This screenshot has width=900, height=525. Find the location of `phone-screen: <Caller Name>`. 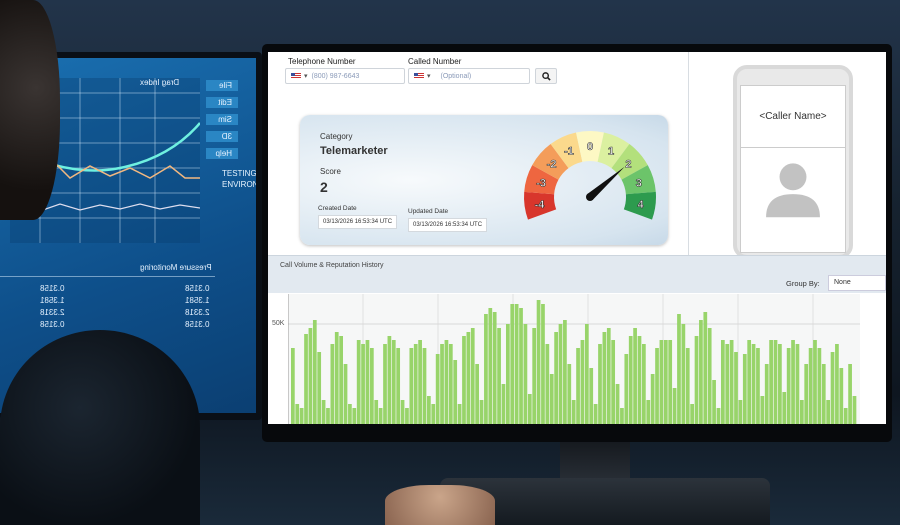

phone-screen: <Caller Name> is located at coordinates (793, 169).